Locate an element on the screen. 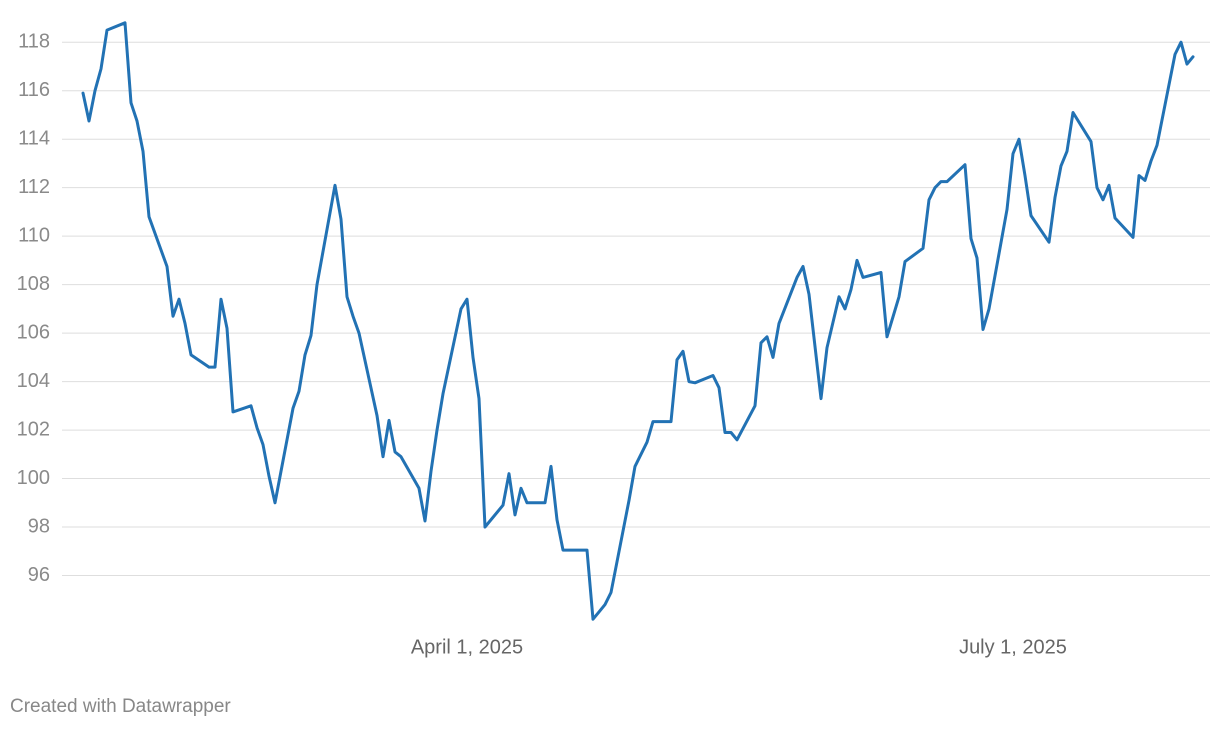 The image size is (1220, 730). y-tick-label: 110 is located at coordinates (34, 235).